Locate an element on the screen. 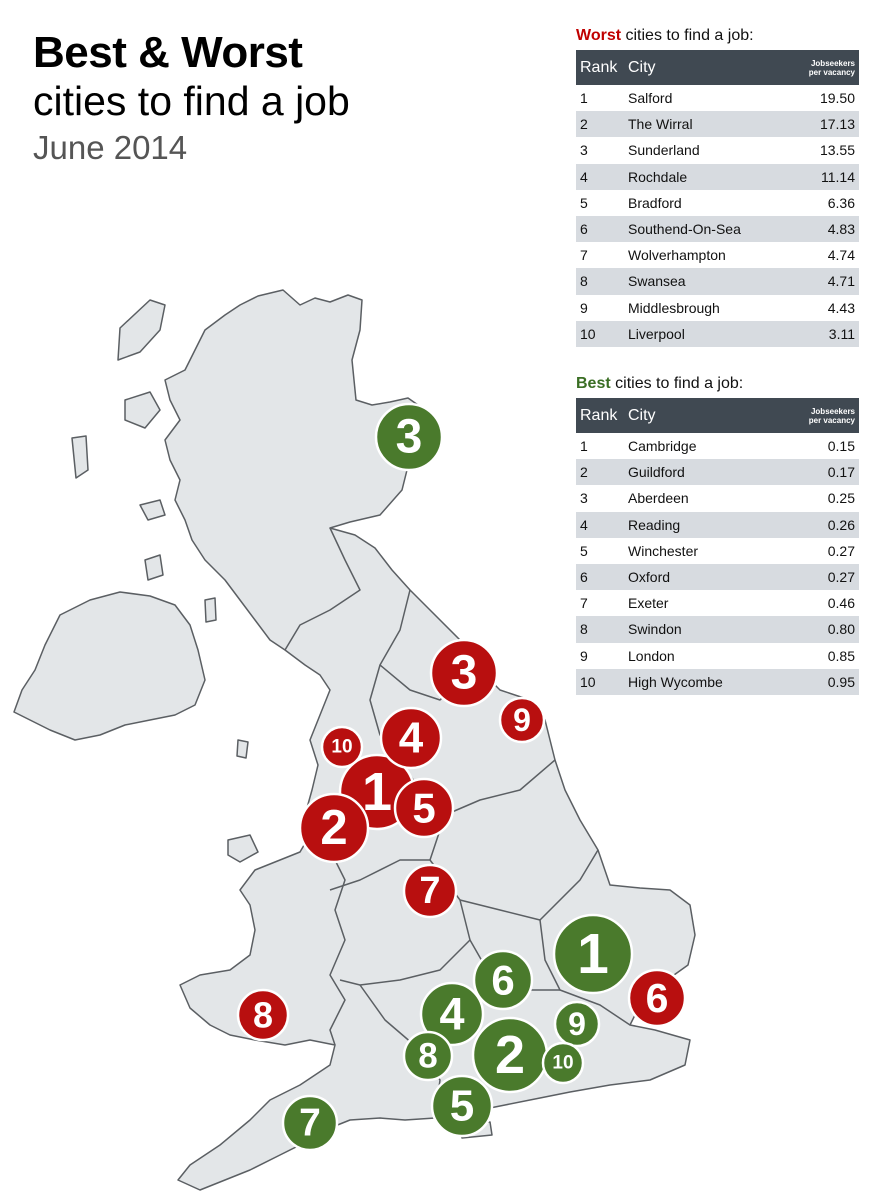  value-cell: 13.55 is located at coordinates (837, 150).